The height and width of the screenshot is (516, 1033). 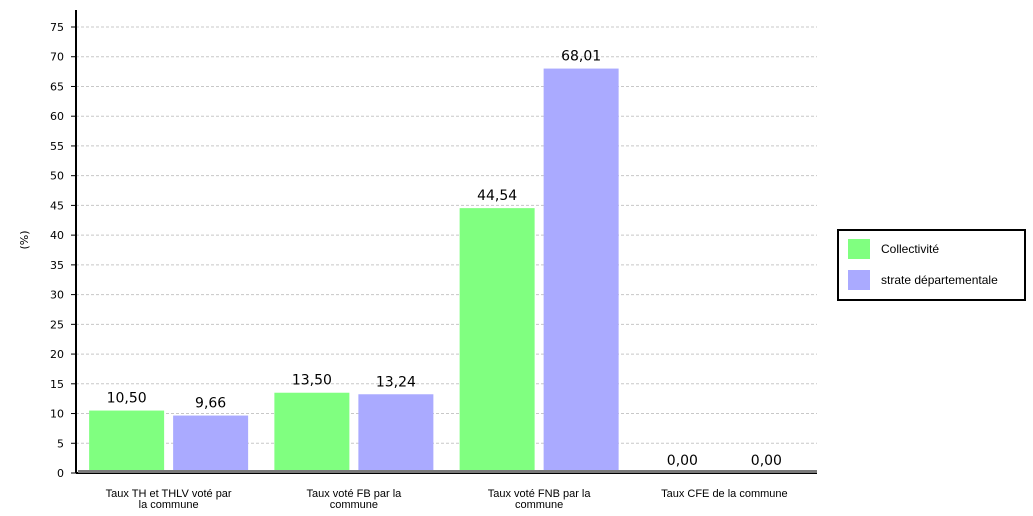 What do you see at coordinates (169, 505) in the screenshot?
I see `x-category-label: la commune` at bounding box center [169, 505].